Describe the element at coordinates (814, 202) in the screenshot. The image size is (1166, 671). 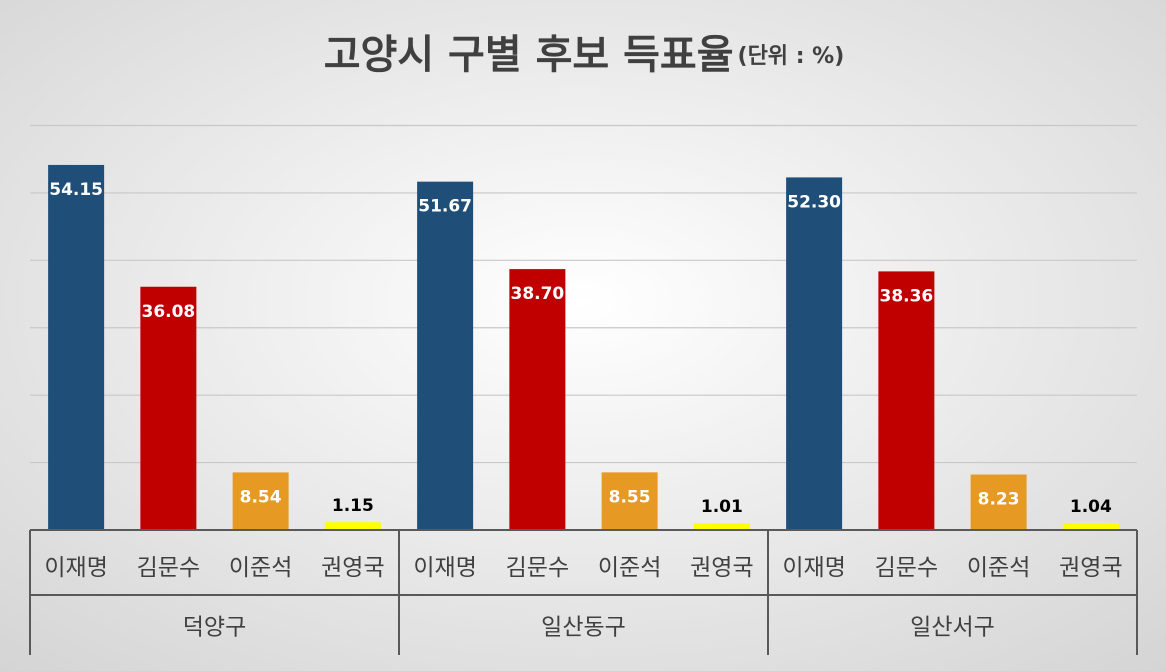
I see `data-label: 52.30` at that location.